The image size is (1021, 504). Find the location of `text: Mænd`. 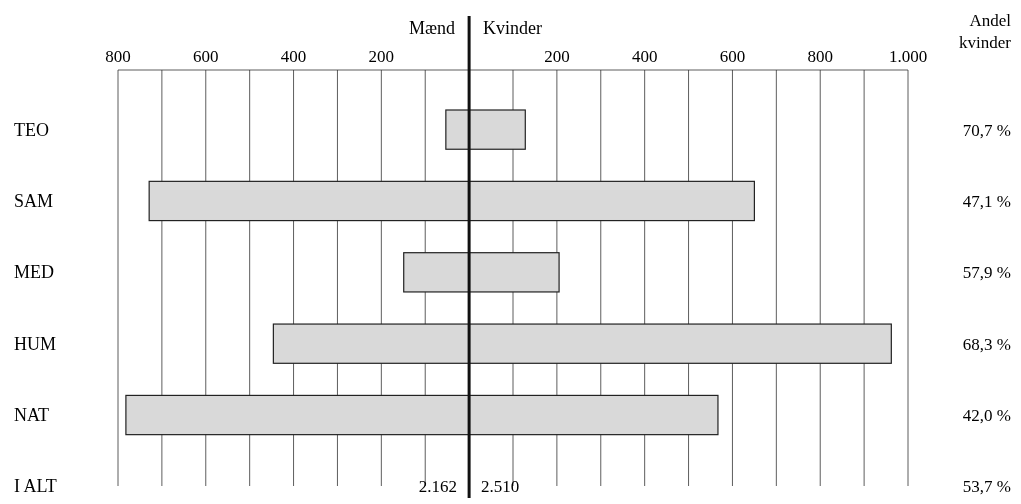

text: Mænd is located at coordinates (432, 28).